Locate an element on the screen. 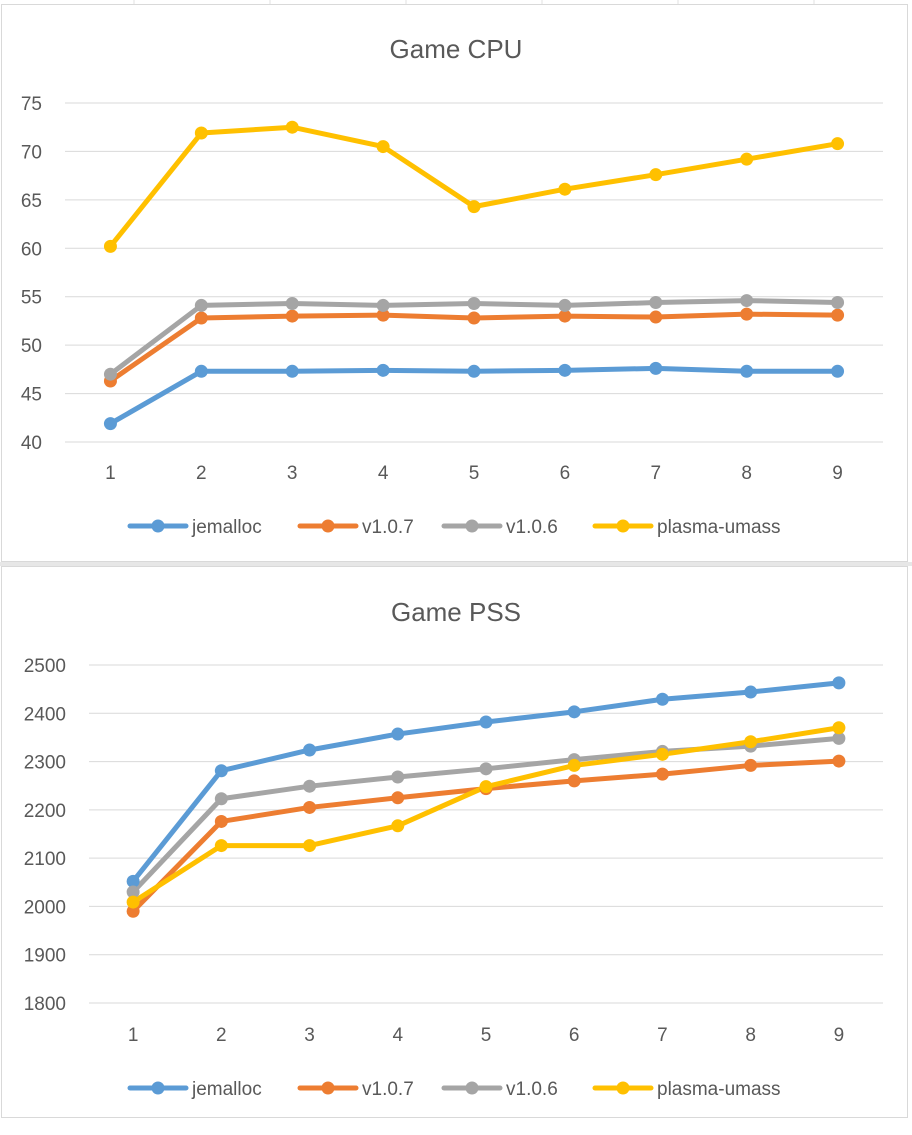  x-tick-label: 1 is located at coordinates (110, 473).